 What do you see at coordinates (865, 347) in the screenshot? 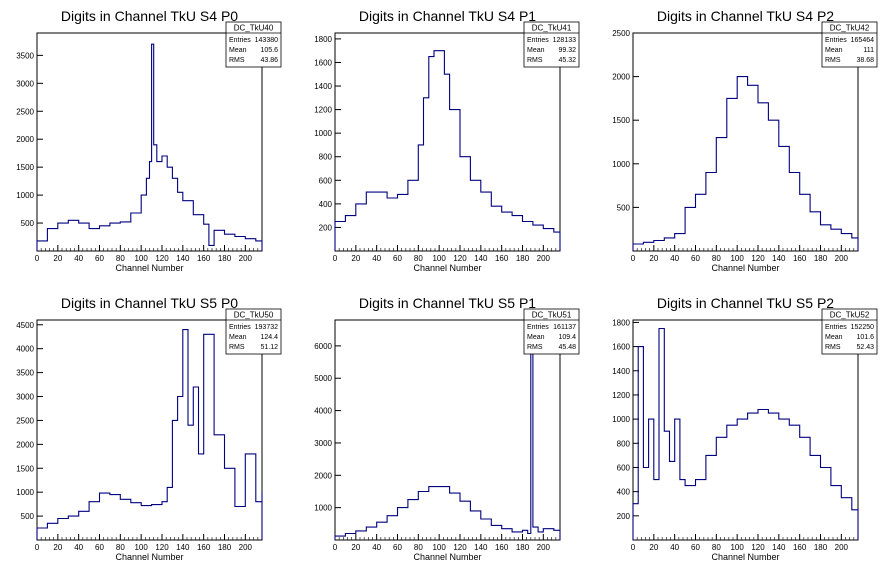
I see `stats-value: 52.43` at bounding box center [865, 347].